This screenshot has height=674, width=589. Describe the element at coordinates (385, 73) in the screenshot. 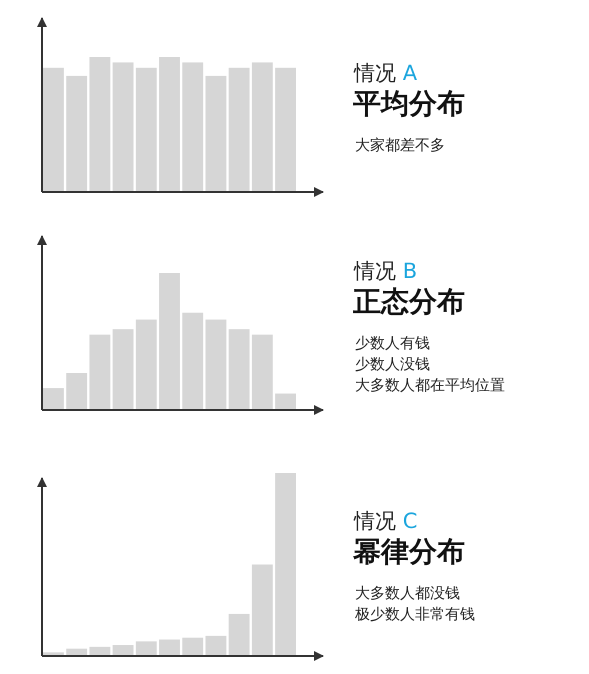

I see `text: 情况 A` at that location.